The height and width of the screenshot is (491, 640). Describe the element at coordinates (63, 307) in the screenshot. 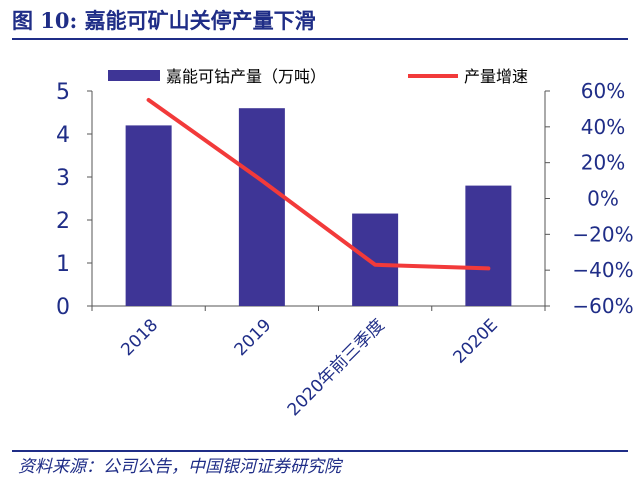

I see `y-left-tick-label: 0` at that location.